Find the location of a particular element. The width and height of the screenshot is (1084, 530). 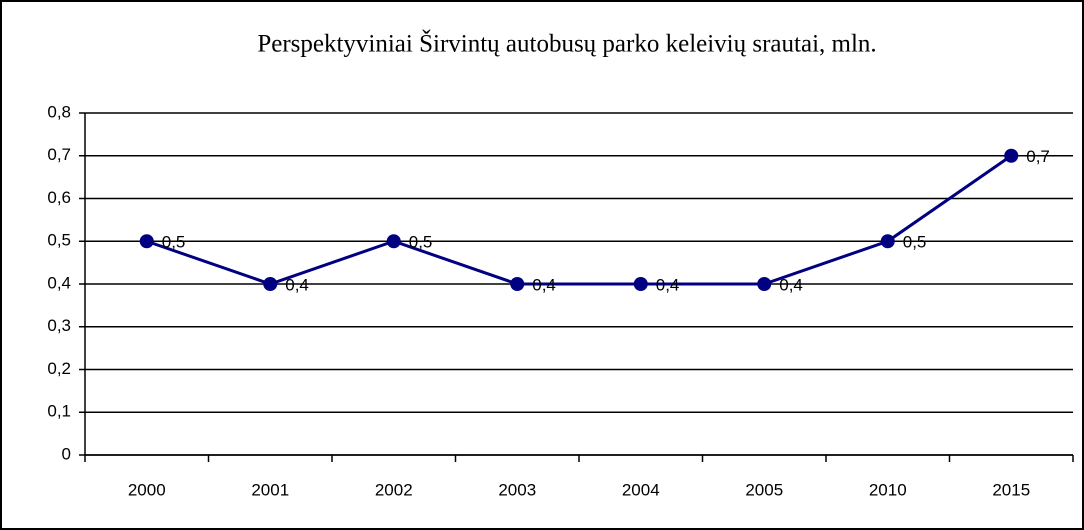

x-tick-label: 2010 is located at coordinates (888, 489).